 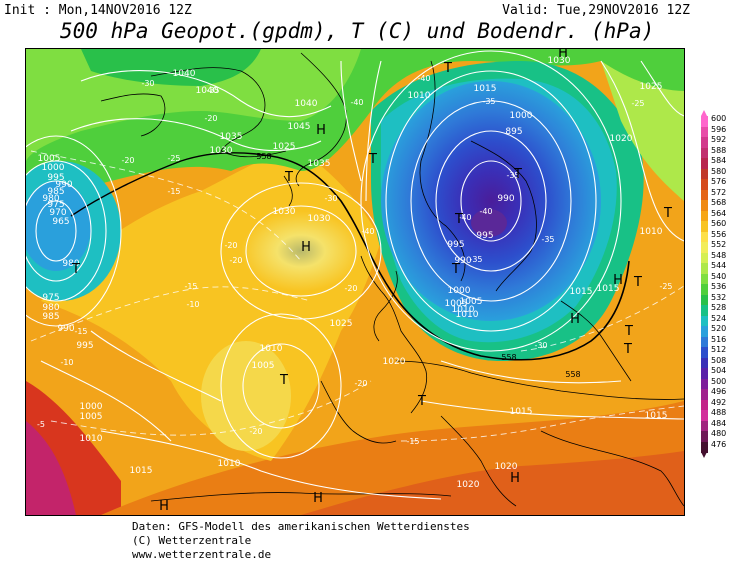 What do you see at coordinates (299, 127) in the screenshot?
I see `pressure-label: 1045` at bounding box center [299, 127].